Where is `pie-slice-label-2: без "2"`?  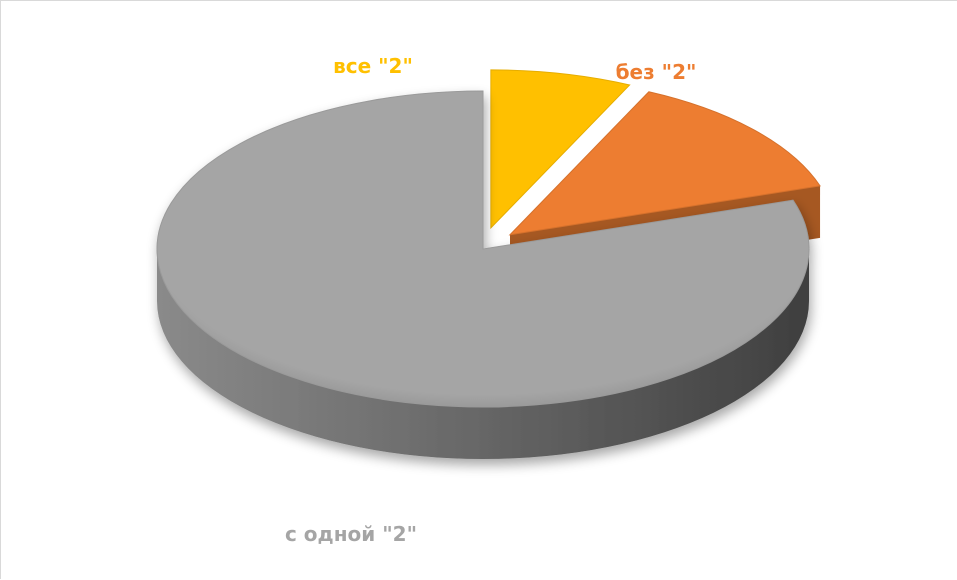
pie-slice-label-2: без "2" is located at coordinates (656, 72).